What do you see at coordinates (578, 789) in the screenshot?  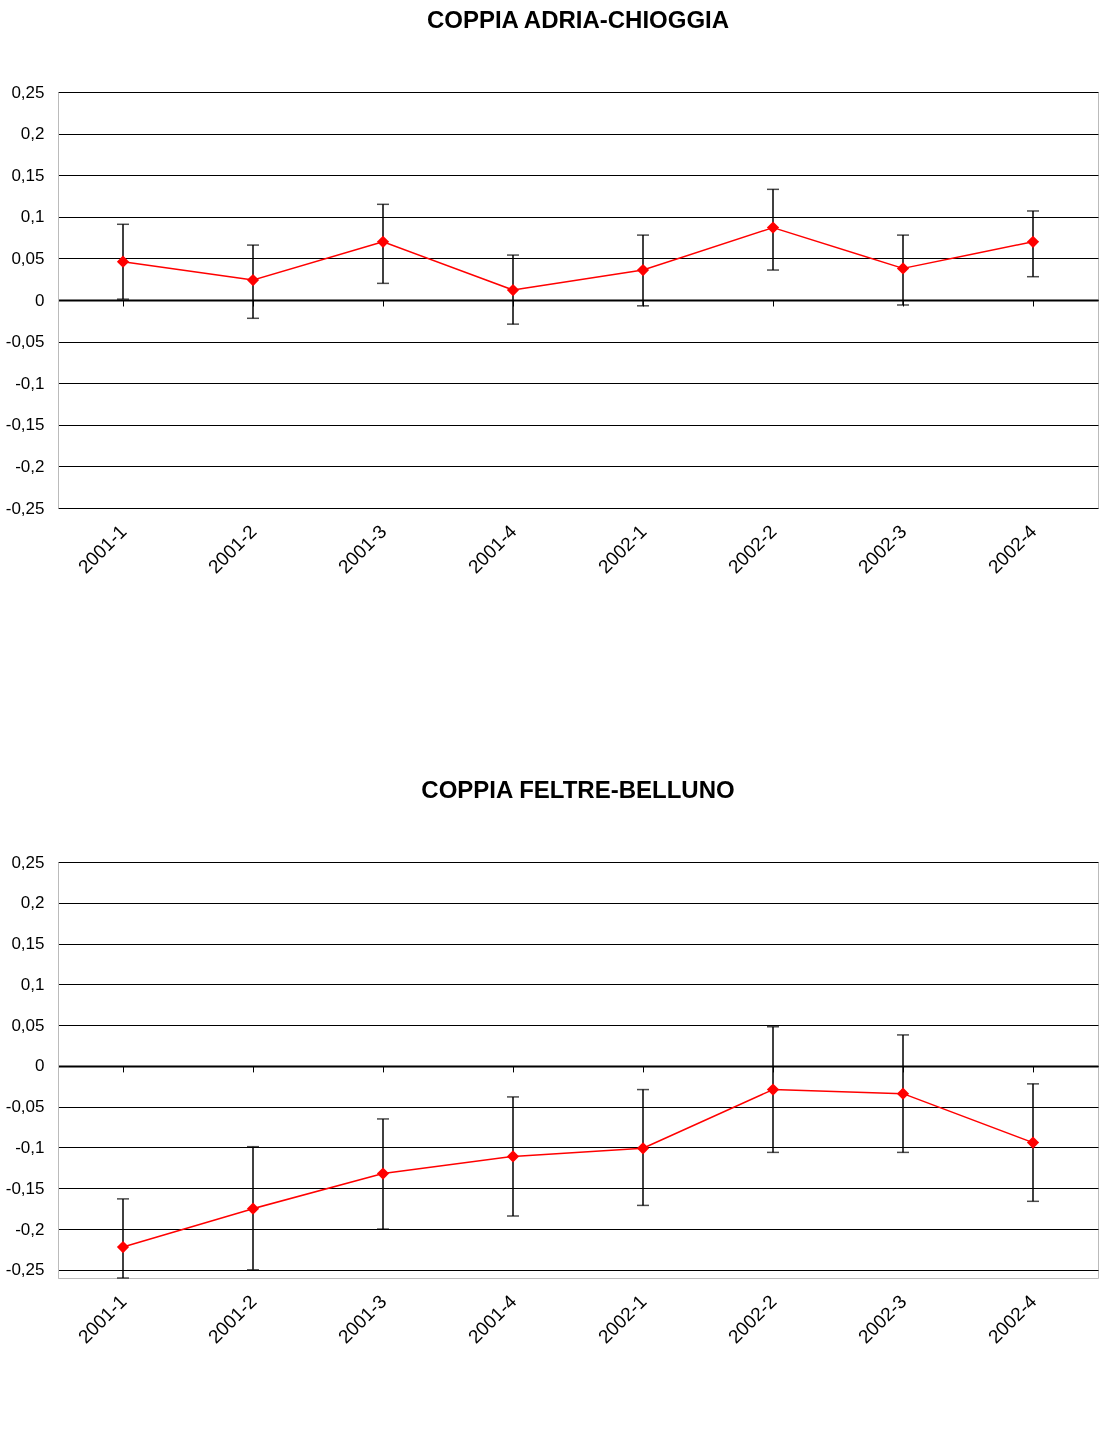 I see `chart-title: COPPIA FELTRE-BELLUNO` at bounding box center [578, 789].